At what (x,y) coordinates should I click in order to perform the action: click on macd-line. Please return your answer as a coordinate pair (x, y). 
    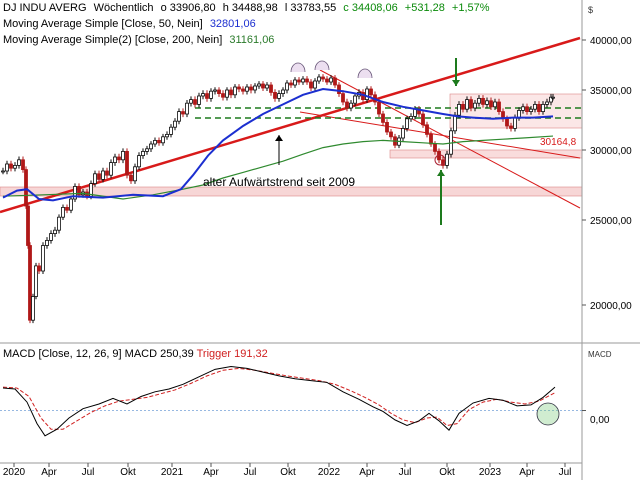
    Looking at the image, I should click on (279, 401).